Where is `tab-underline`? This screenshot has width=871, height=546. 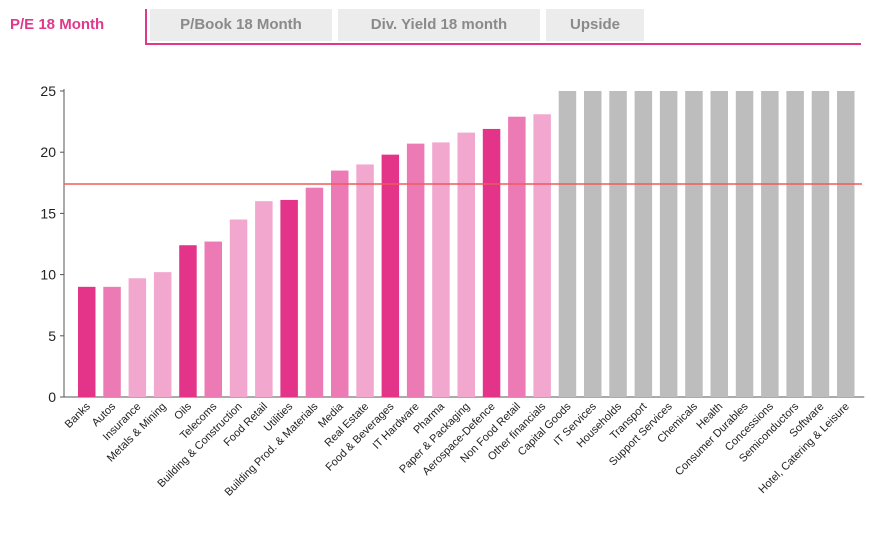 tab-underline is located at coordinates (503, 44).